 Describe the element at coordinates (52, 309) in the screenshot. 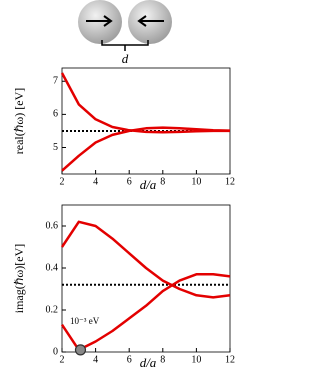

I see `y-tick-label: 0.2` at that location.